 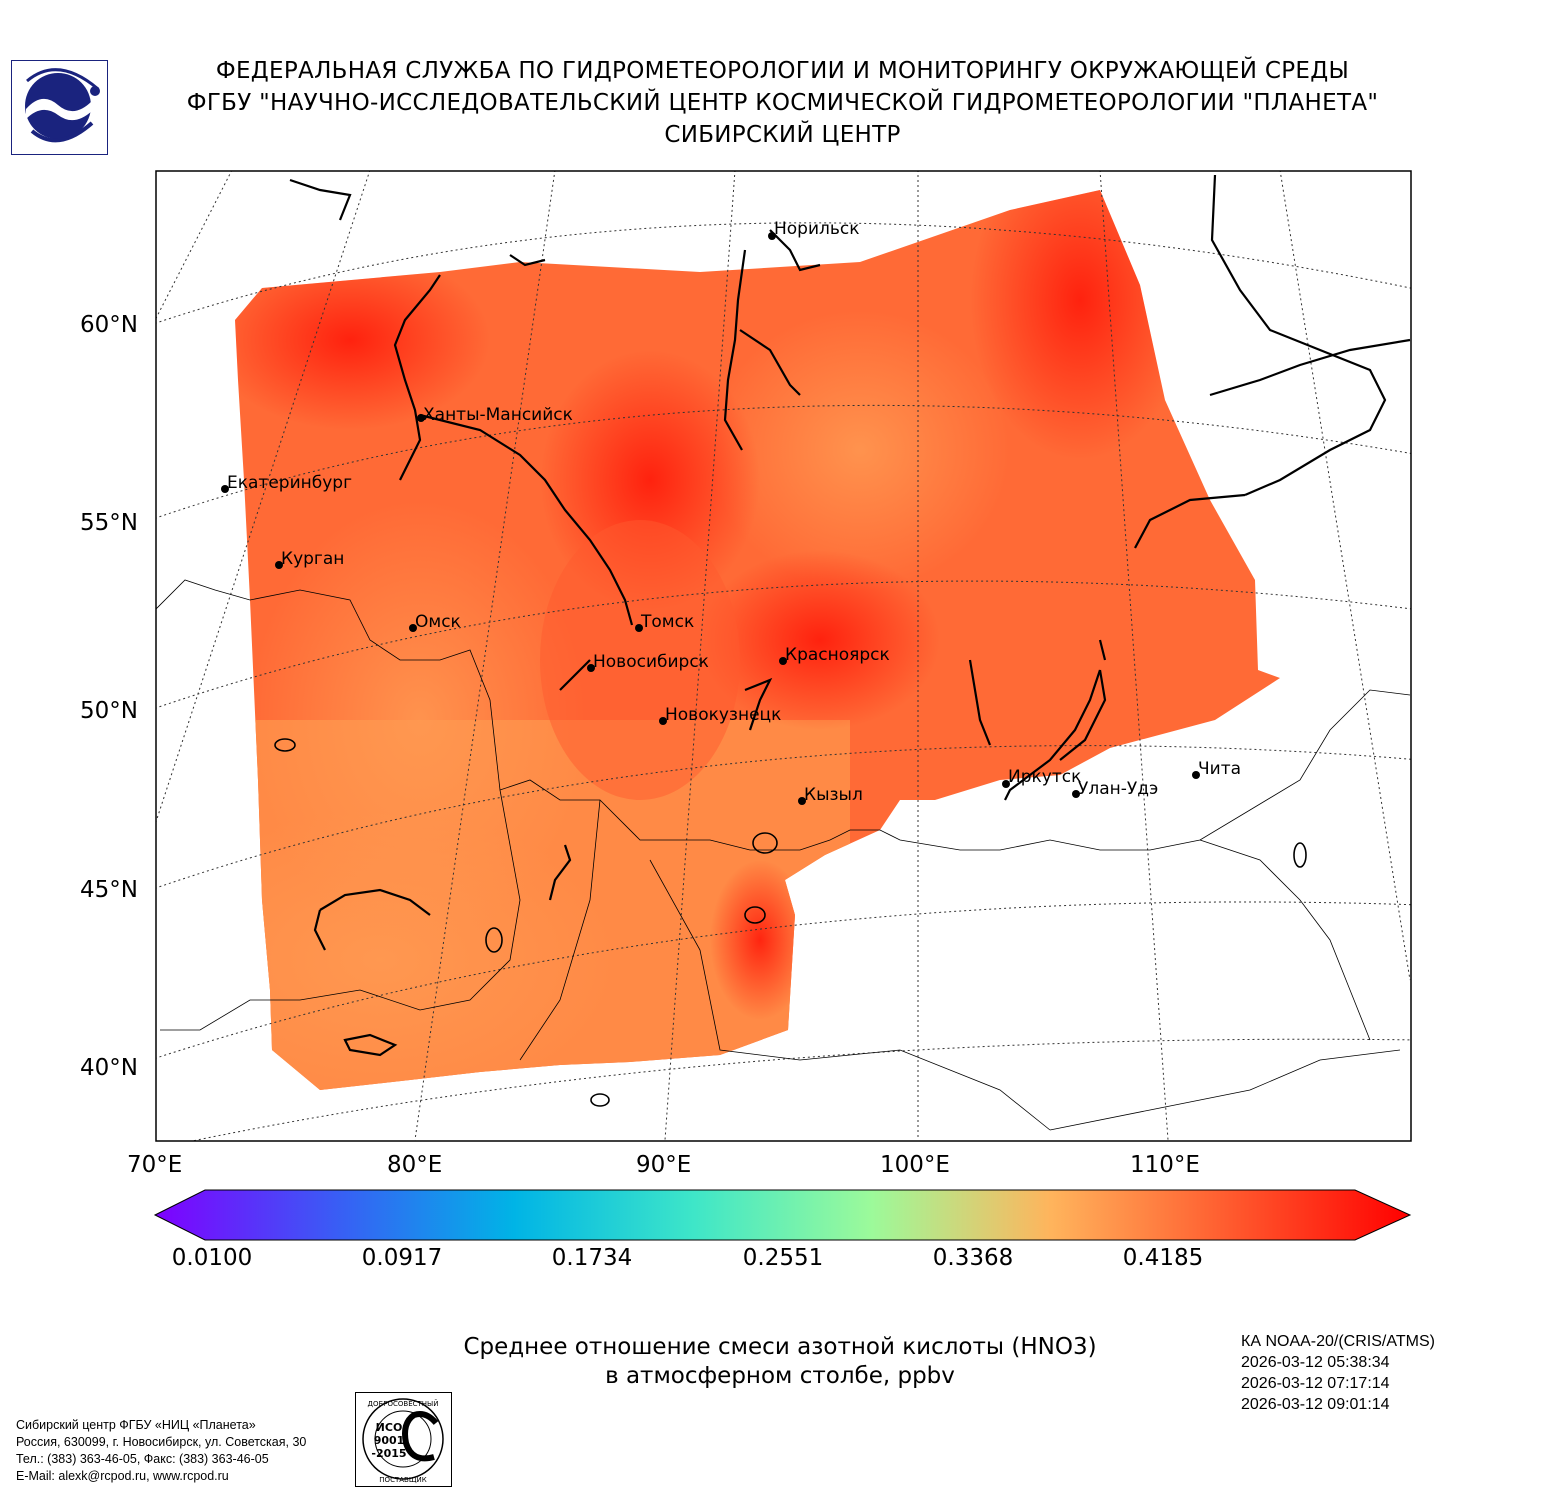 I want to click on satellite-pass-1: 2026-03-12 05:38:34, so click(x=1315, y=1362).